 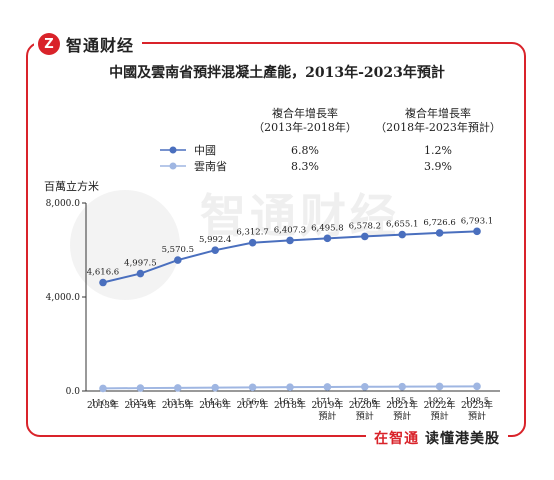 I want to click on cagr-header-line2: （2013年-2018年）, so click(x=305, y=127).